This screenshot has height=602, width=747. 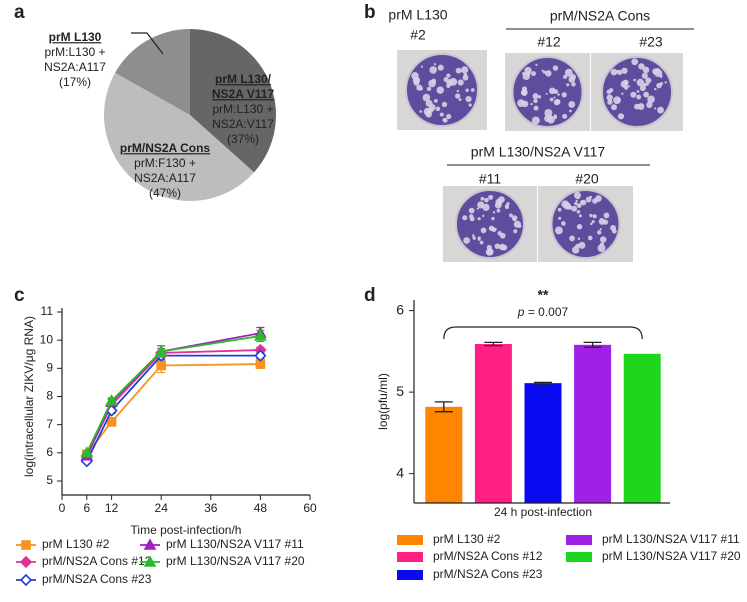 What do you see at coordinates (97, 579) in the screenshot?
I see `legend-label: prM/NS2A Cons #23` at bounding box center [97, 579].